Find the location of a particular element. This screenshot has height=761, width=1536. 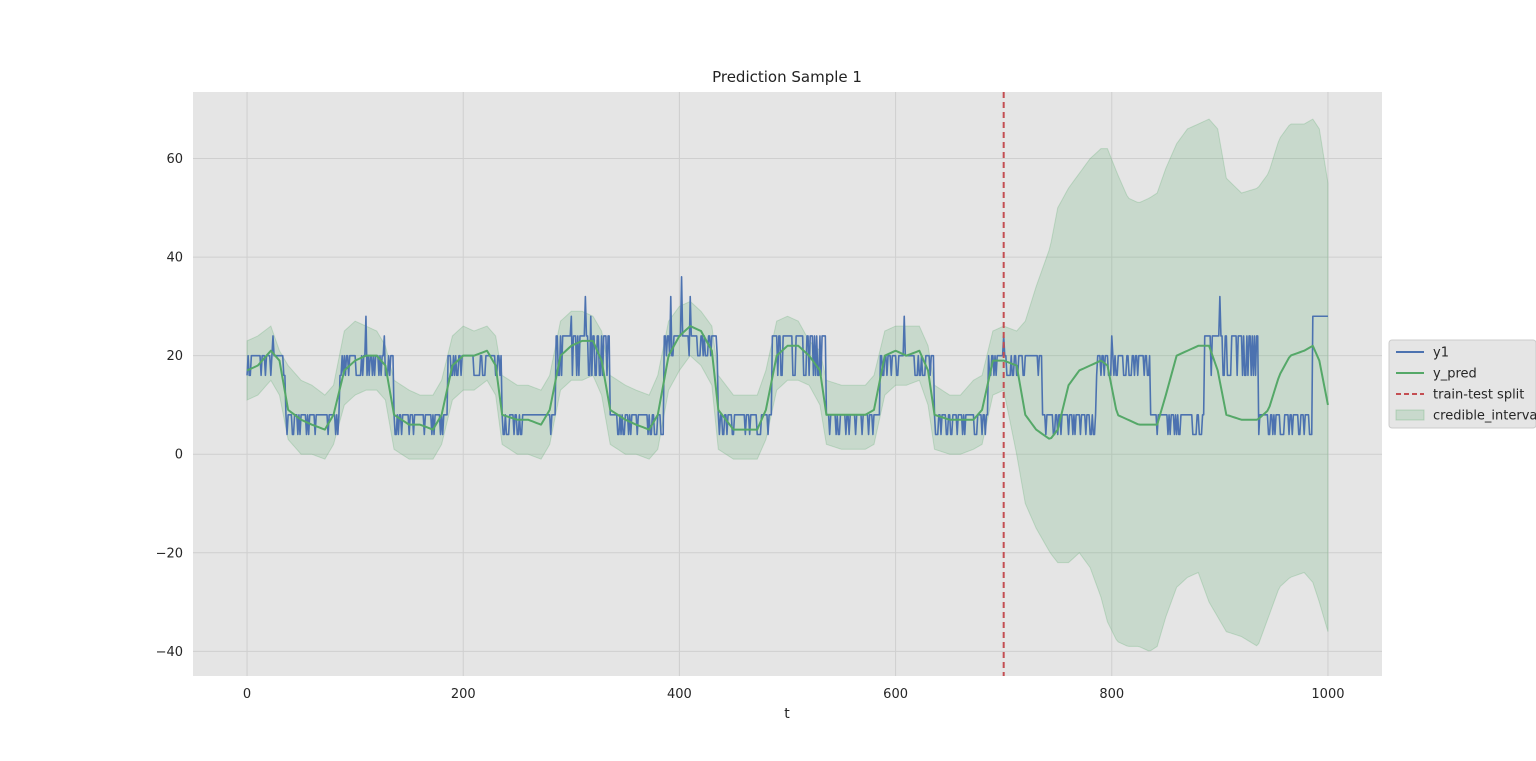

x-tick-label: 0 is located at coordinates (247, 694).